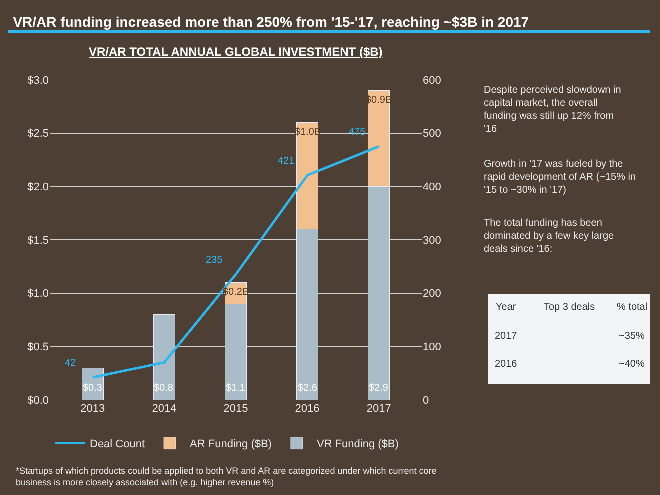  Describe the element at coordinates (38, 240) in the screenshot. I see `y-tick-label: $1.5` at that location.